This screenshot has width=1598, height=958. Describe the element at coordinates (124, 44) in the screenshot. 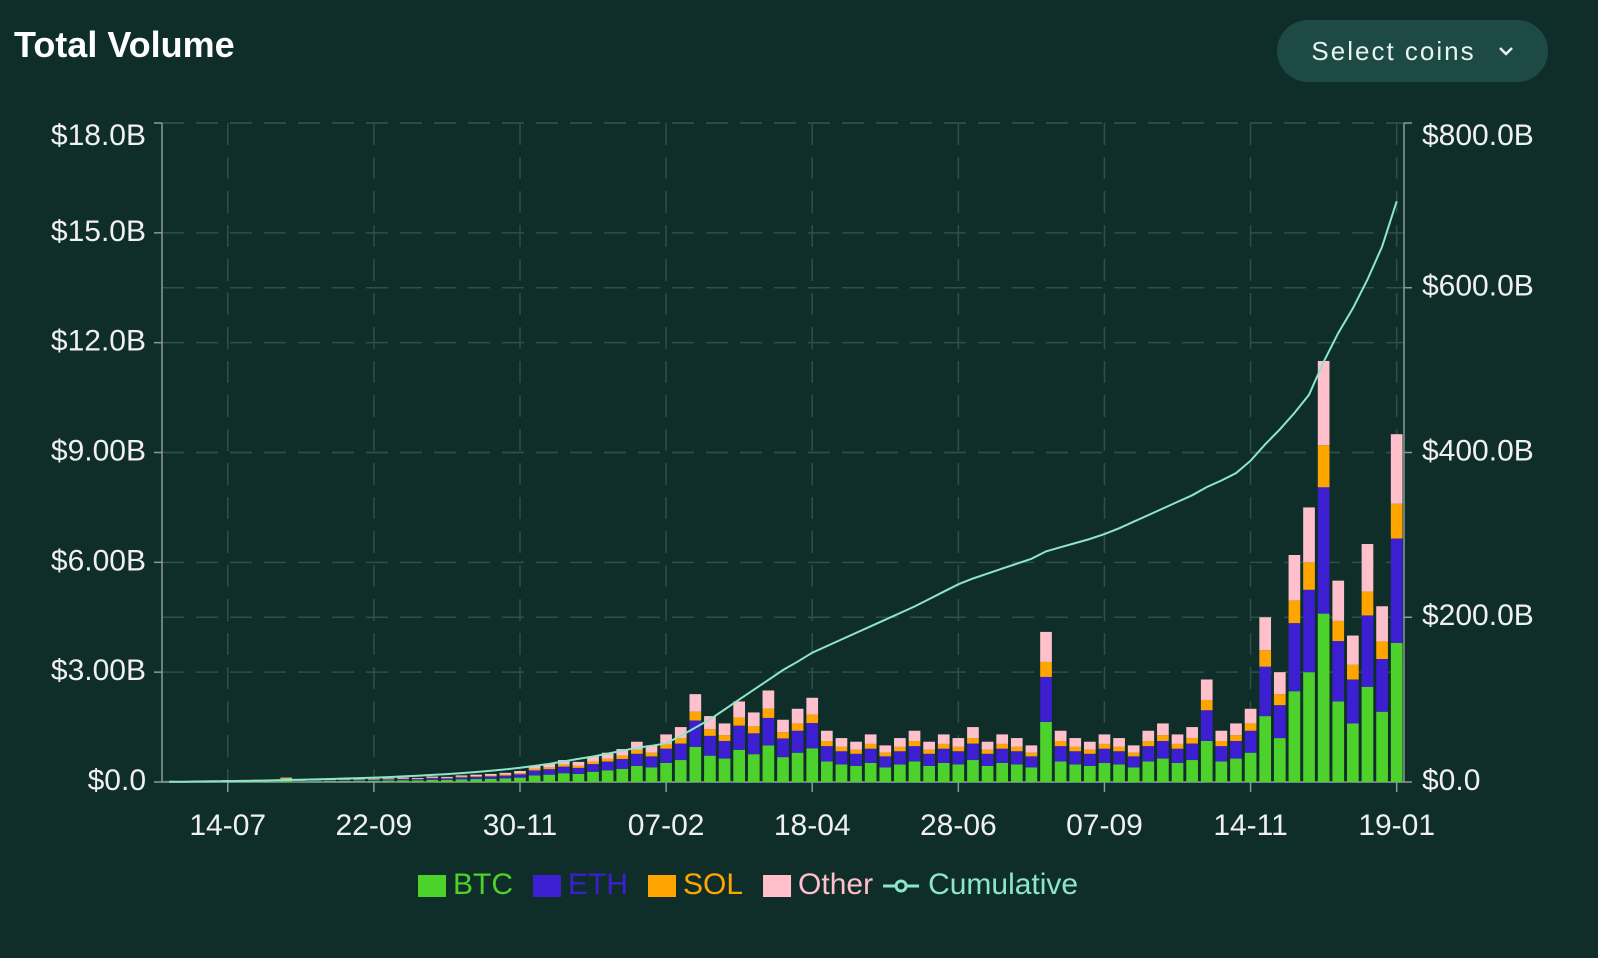

I see `page-title: Total Volume` at that location.